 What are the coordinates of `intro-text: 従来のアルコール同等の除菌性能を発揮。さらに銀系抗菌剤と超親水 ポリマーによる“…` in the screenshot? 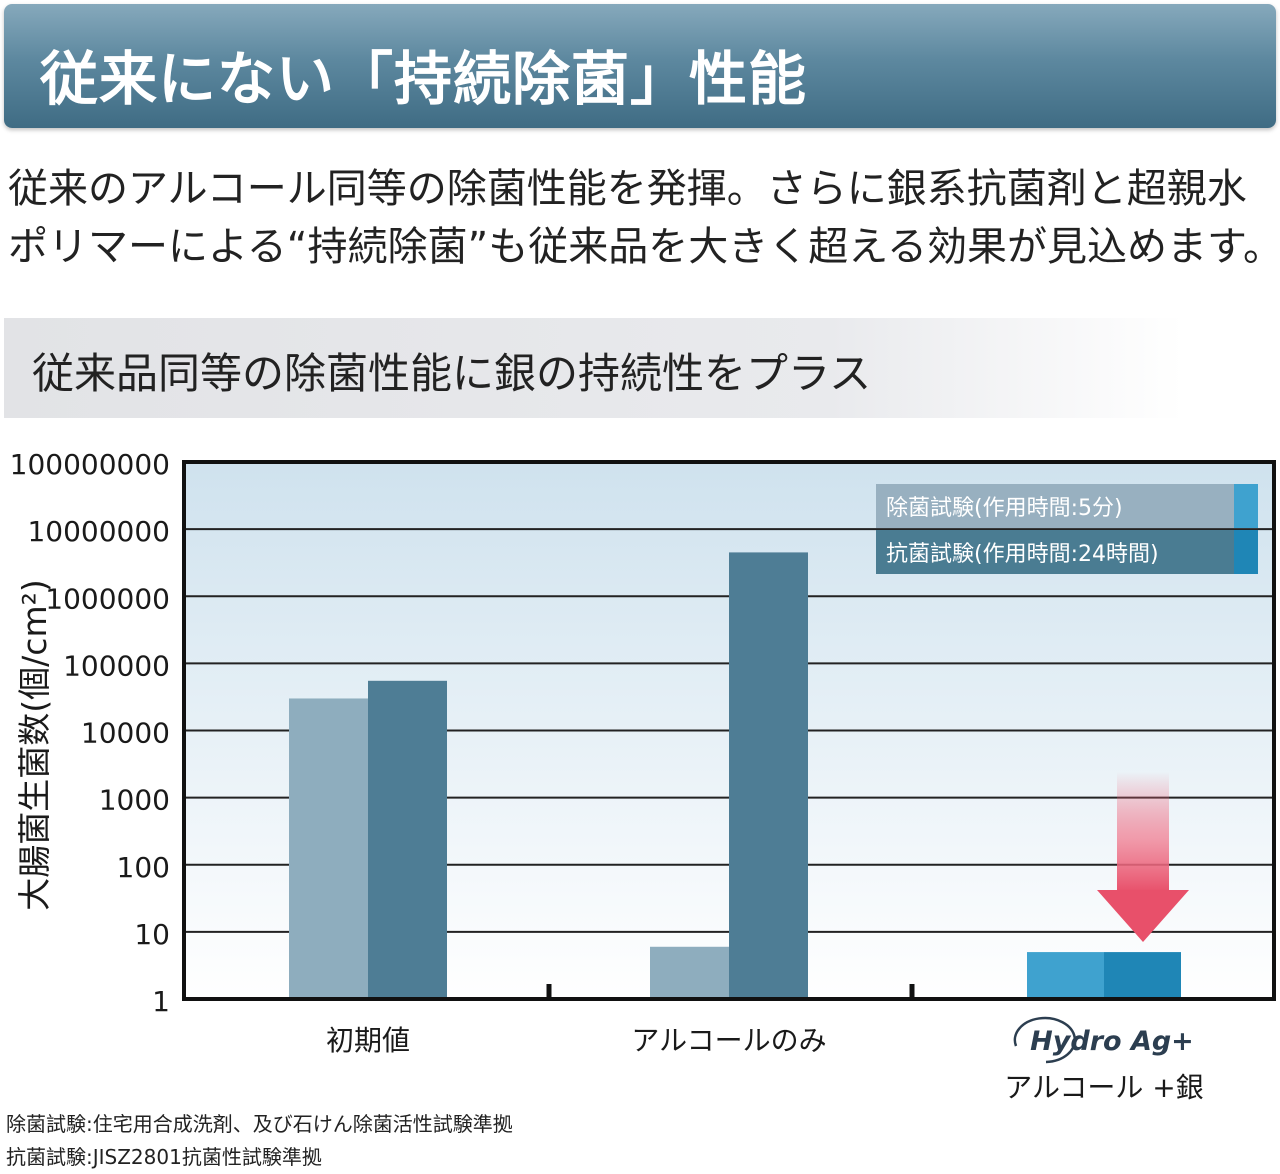 It's located at (644, 218).